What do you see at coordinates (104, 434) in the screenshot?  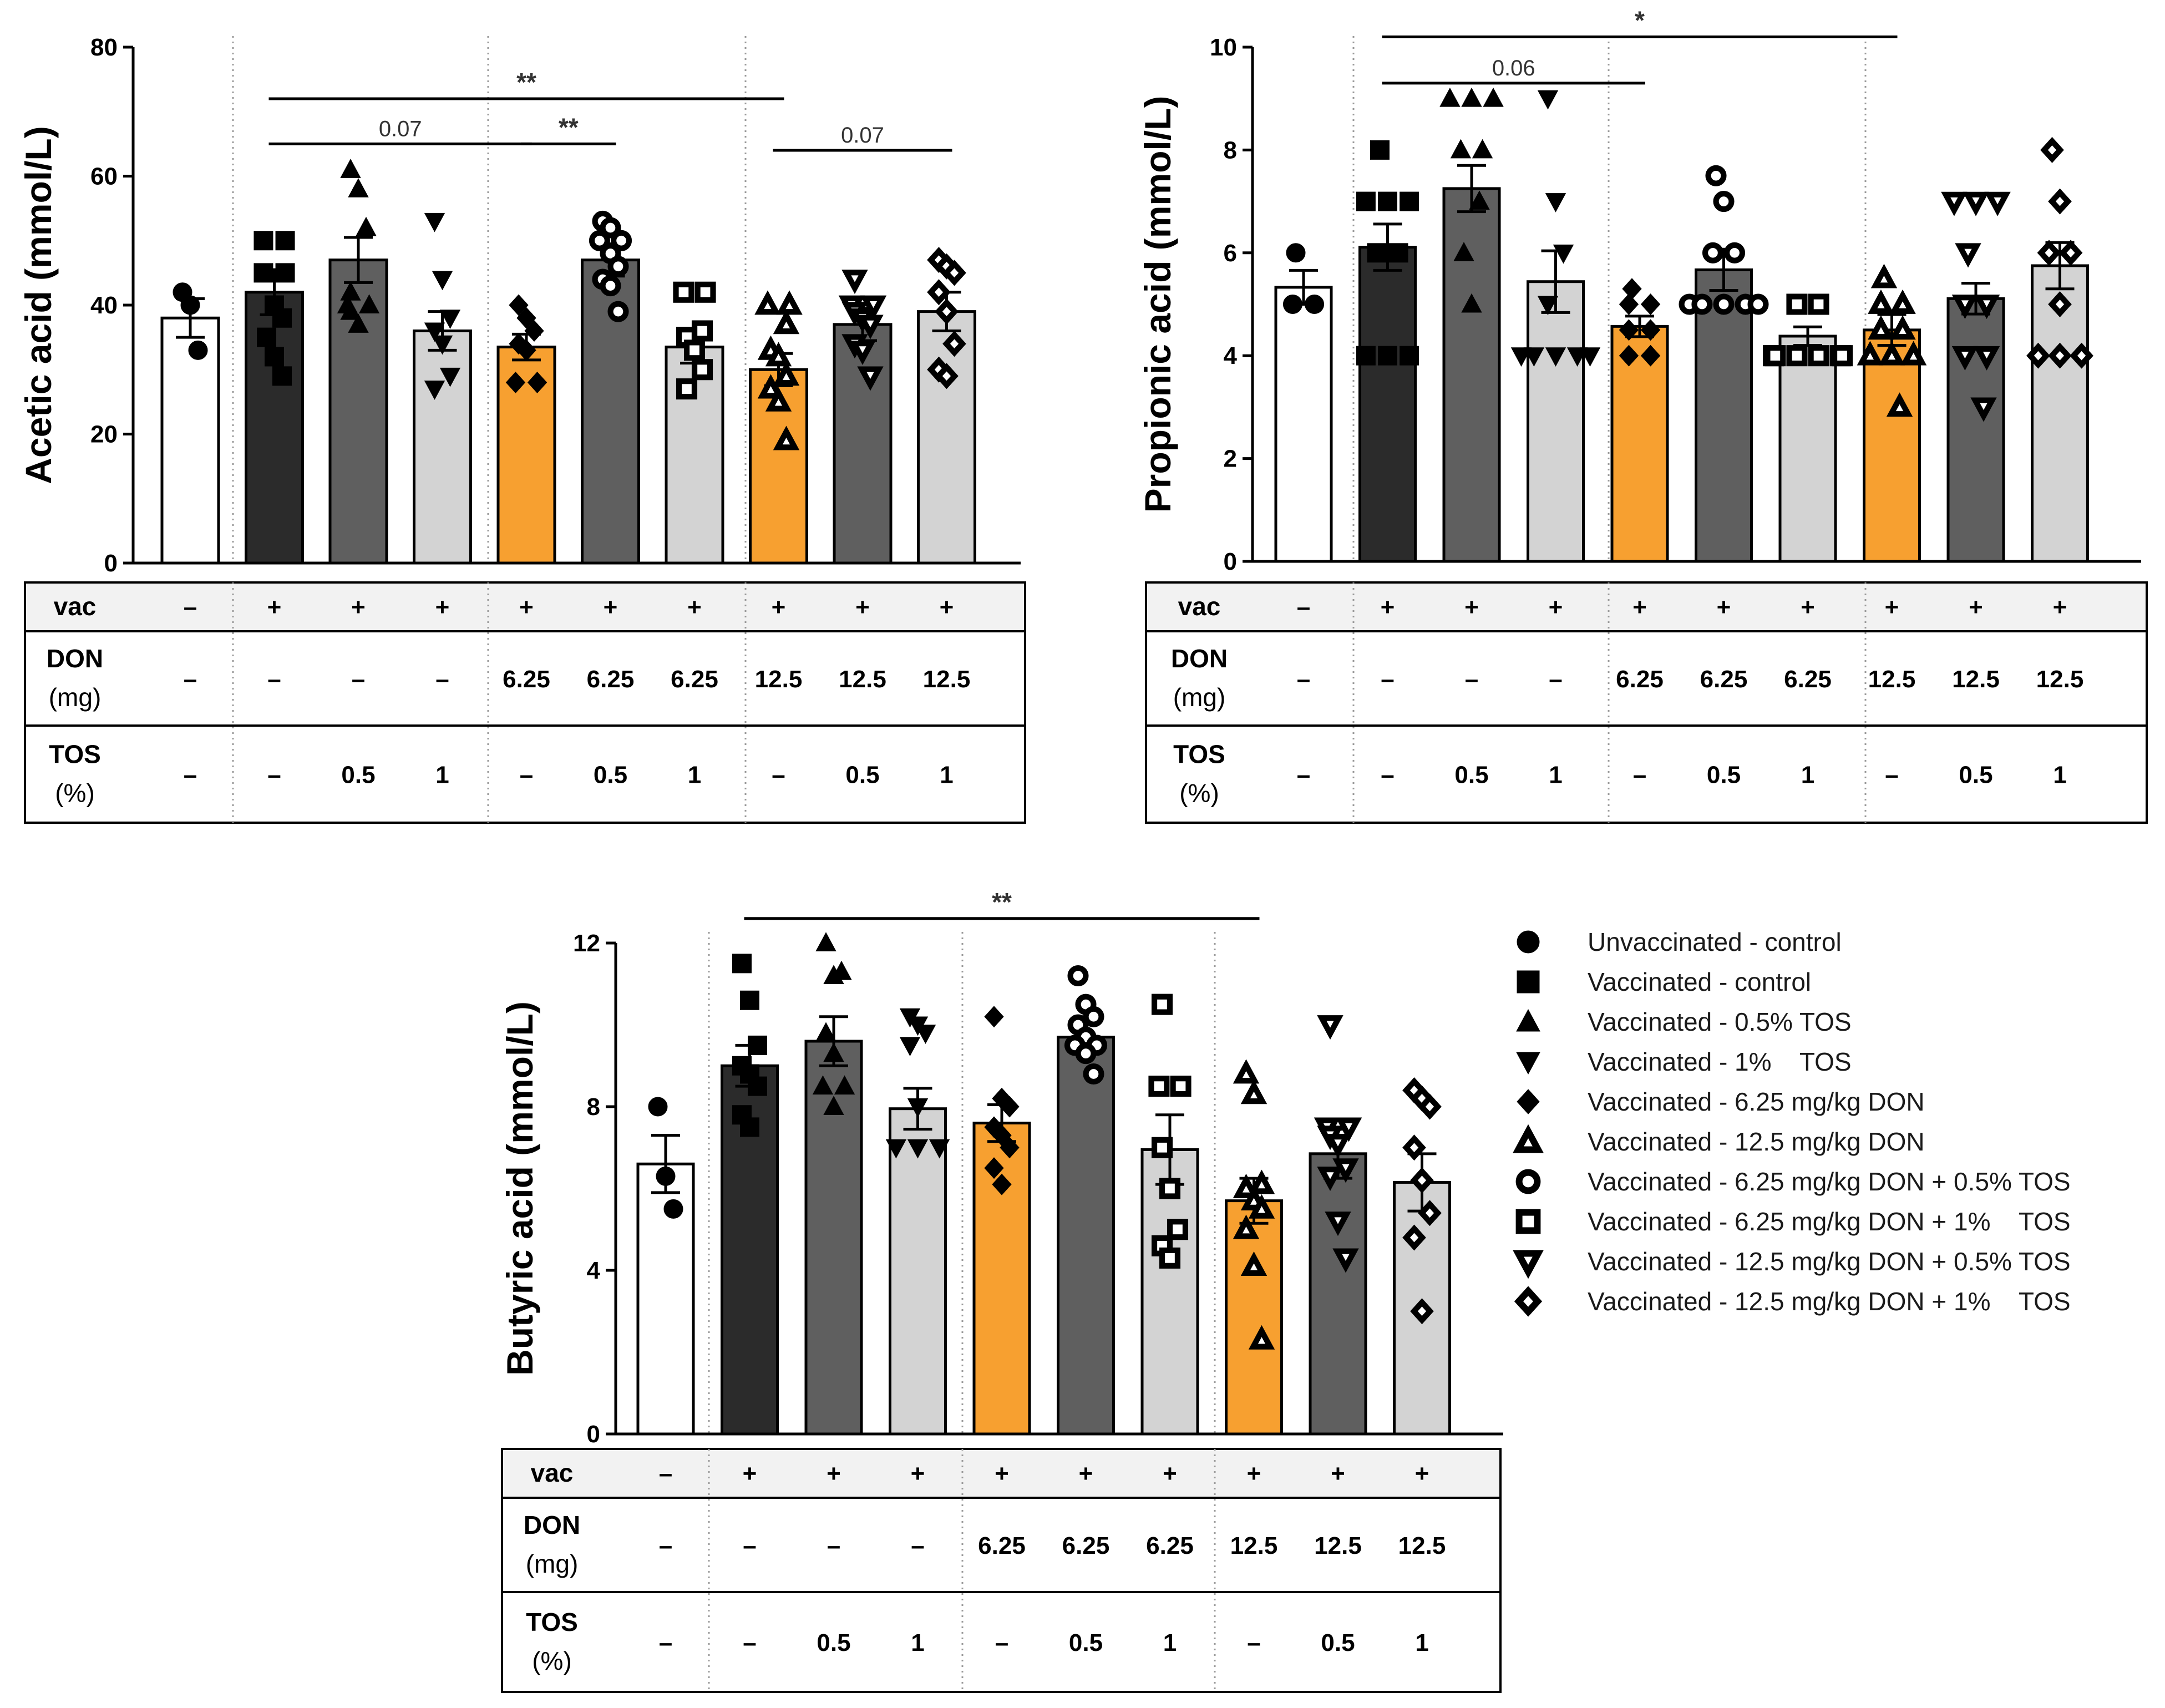 I see `y-tick-label: 20` at bounding box center [104, 434].